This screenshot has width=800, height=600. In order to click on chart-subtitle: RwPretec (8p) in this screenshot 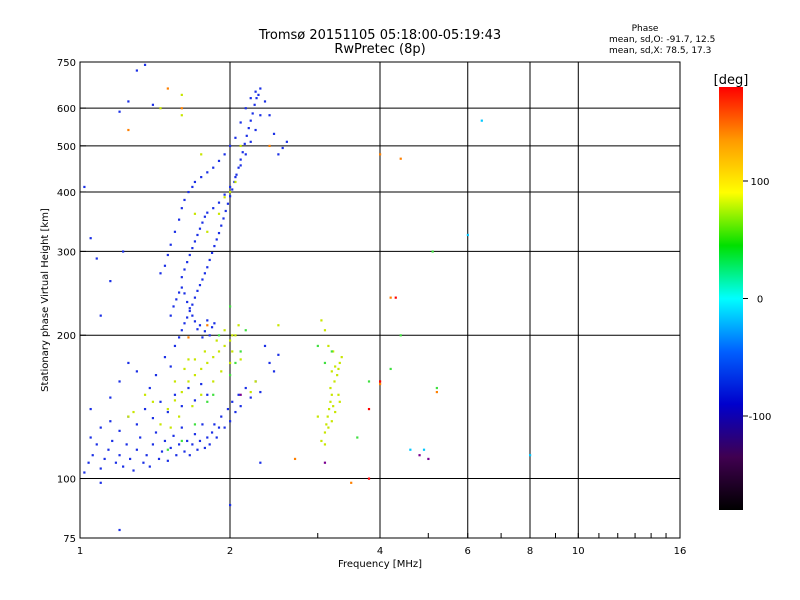, I will do `click(379, 49)`.